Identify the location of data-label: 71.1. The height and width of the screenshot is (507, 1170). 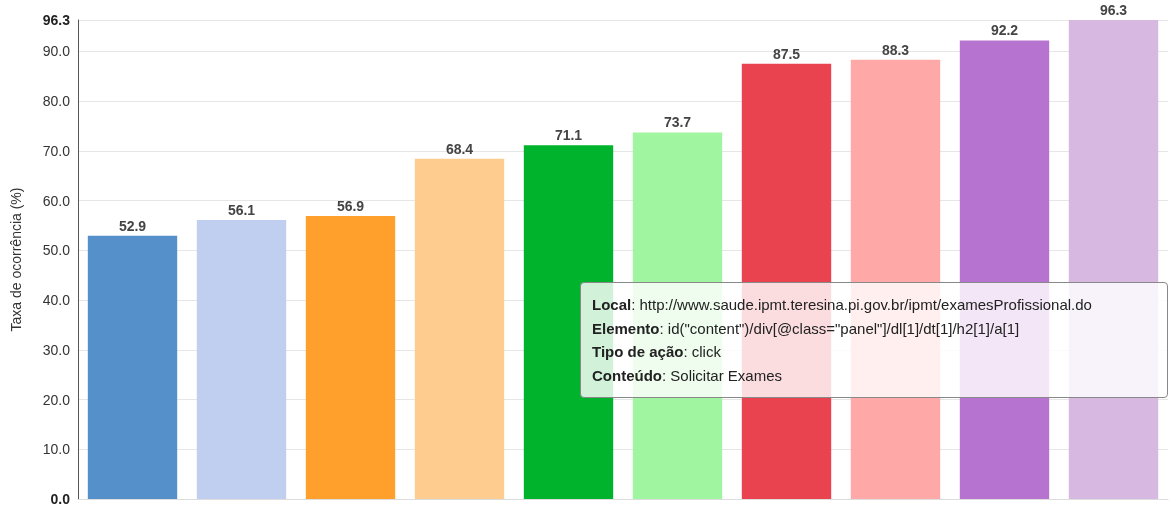
(568, 135).